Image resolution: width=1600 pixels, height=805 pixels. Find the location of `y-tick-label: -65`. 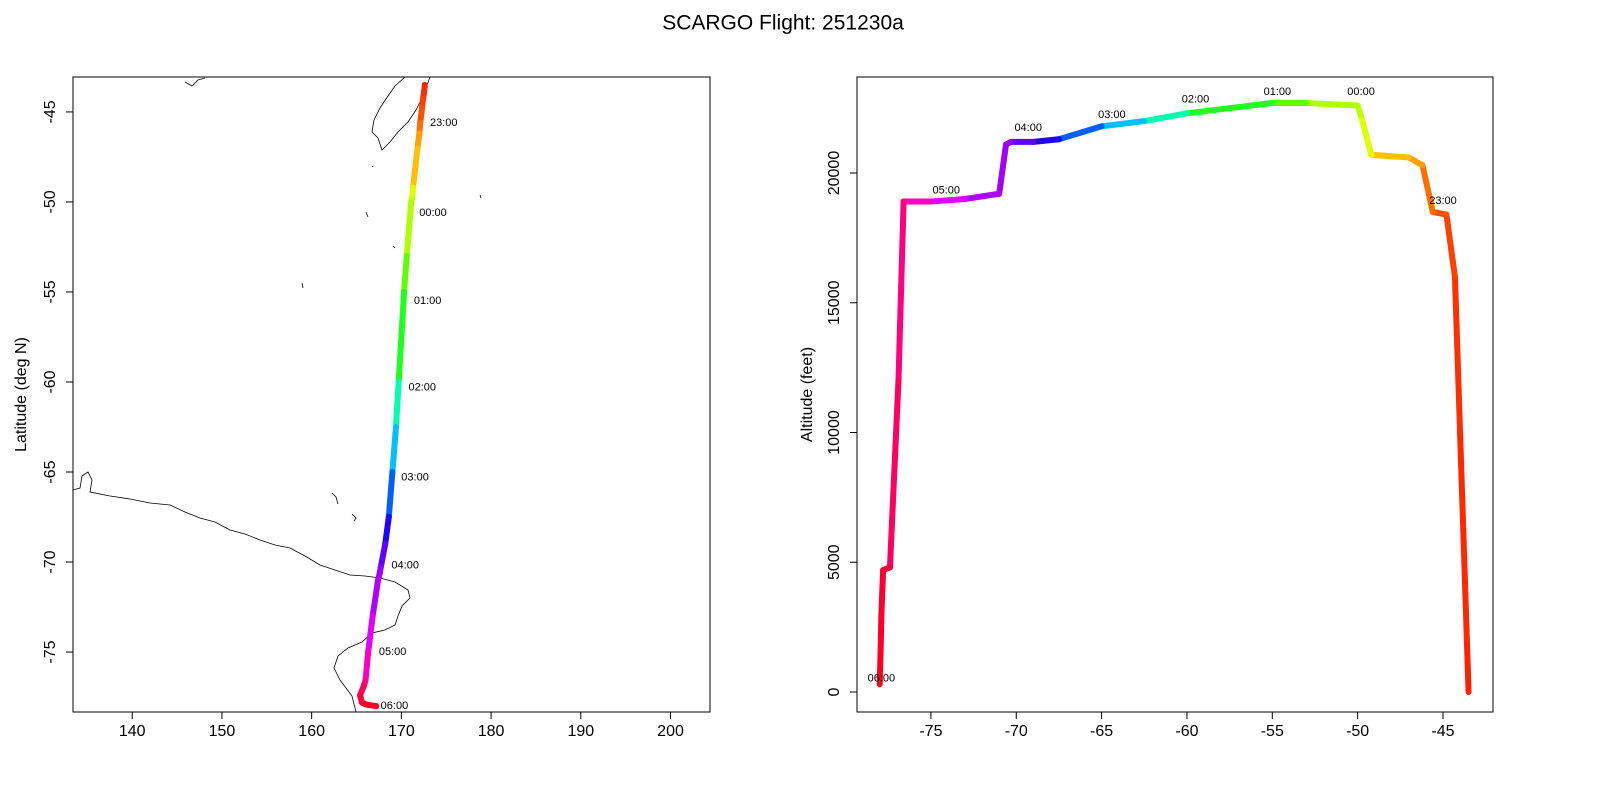

y-tick-label: -65 is located at coordinates (50, 471).